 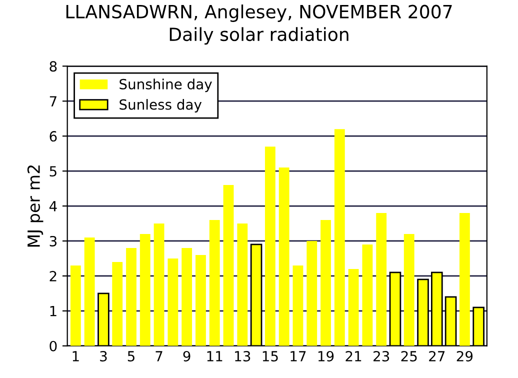 I want to click on y-tick-label: 5, so click(x=53, y=171).